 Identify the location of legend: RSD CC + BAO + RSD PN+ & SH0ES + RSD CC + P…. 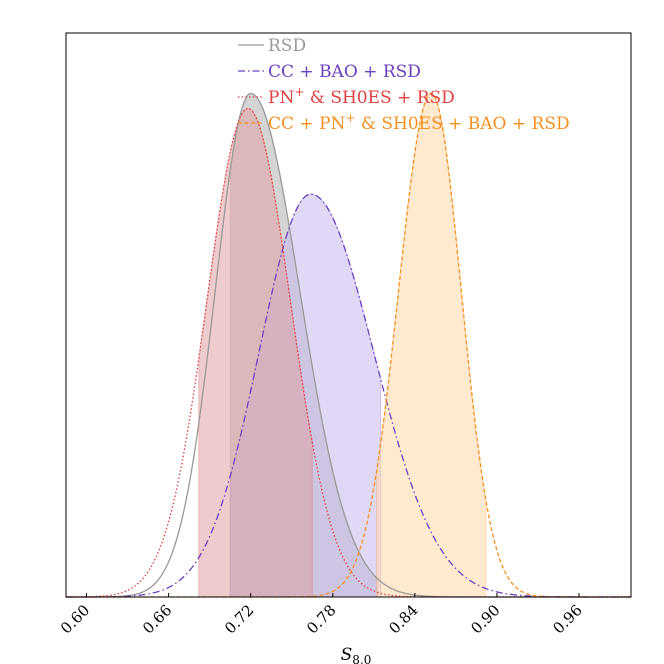
(404, 85).